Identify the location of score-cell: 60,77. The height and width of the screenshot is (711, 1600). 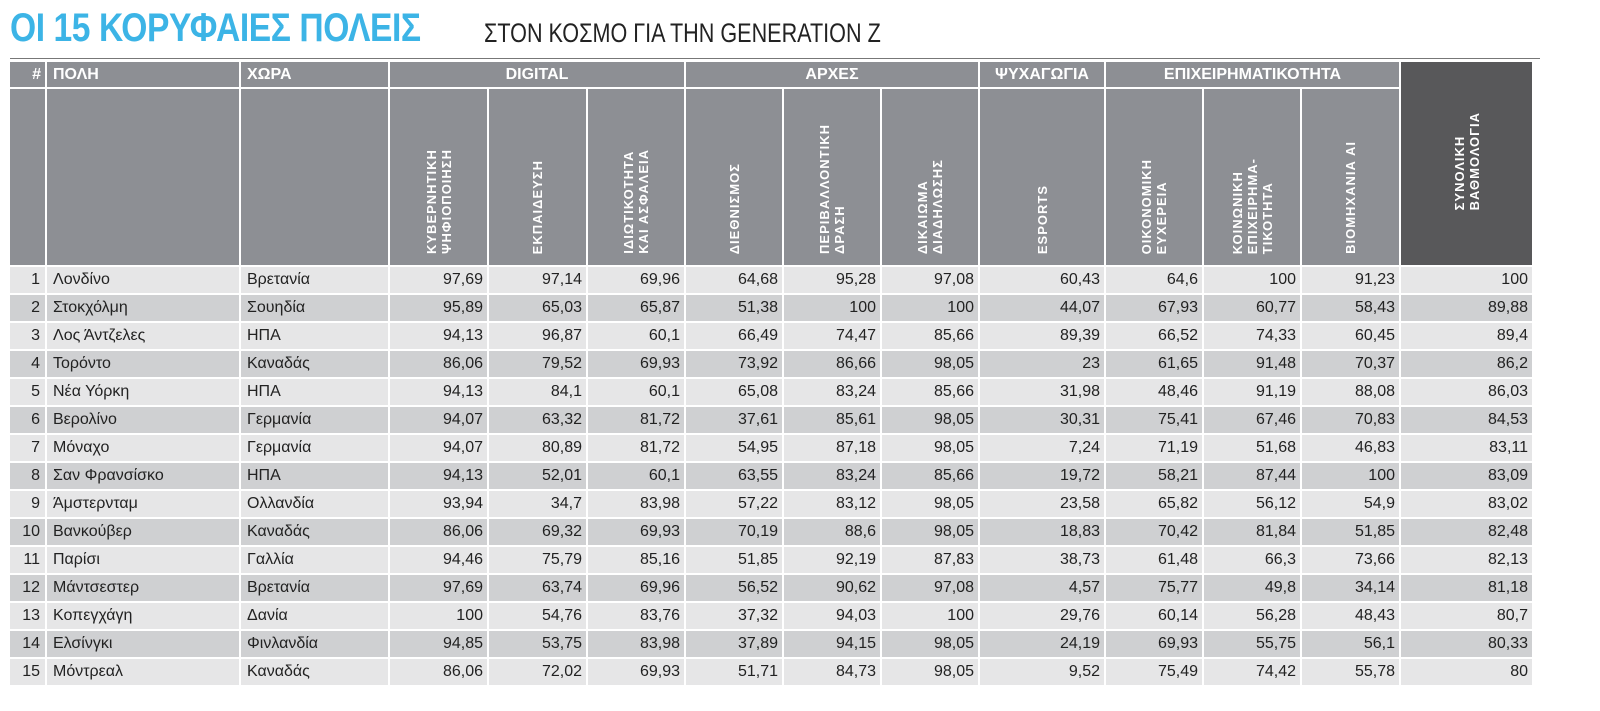
(1252, 308).